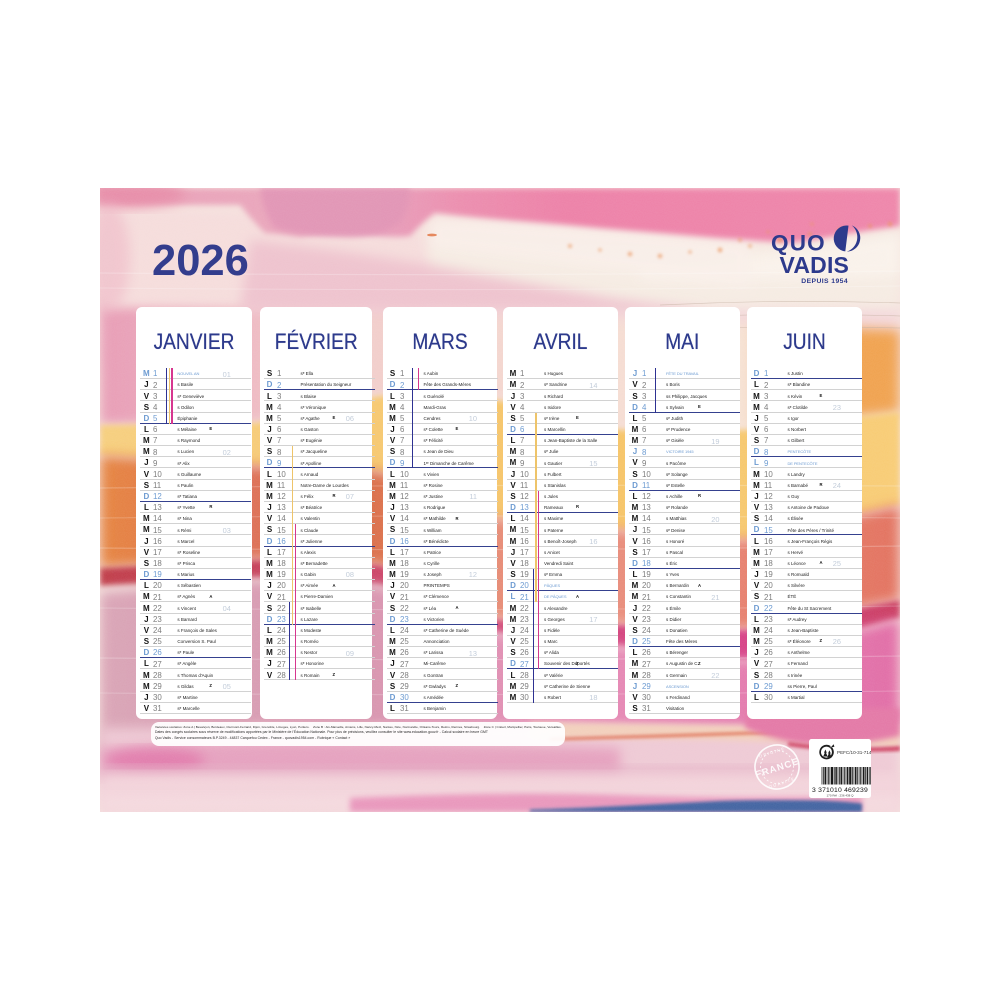 The width and height of the screenshot is (1000, 1000). Describe the element at coordinates (798, 243) in the screenshot. I see `svg-text: QUO` at that location.